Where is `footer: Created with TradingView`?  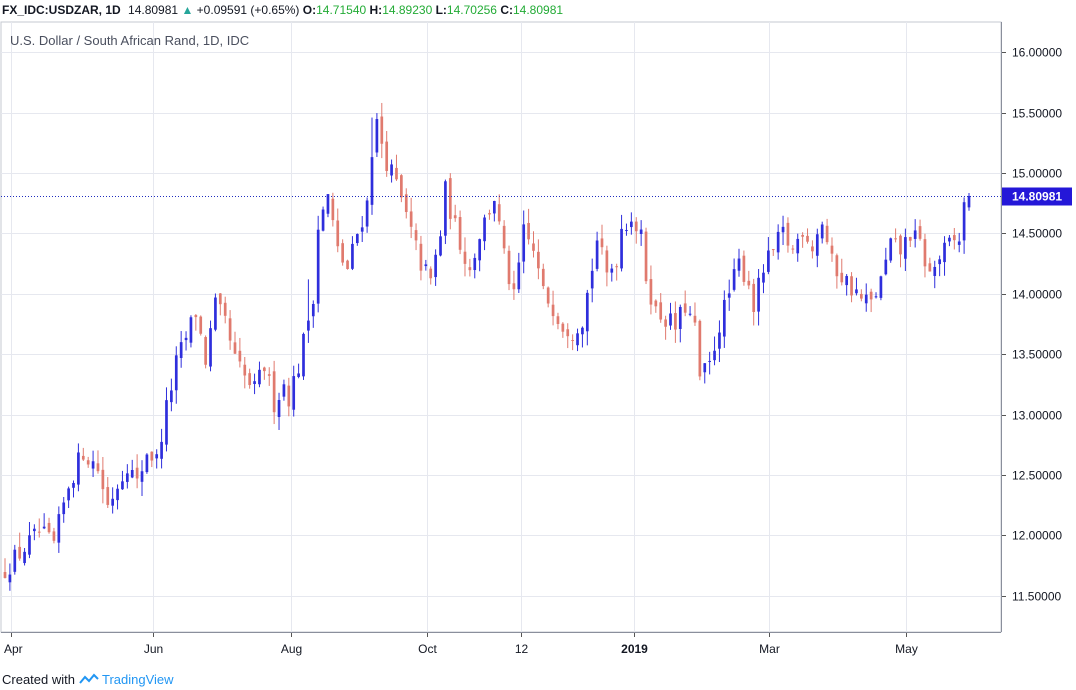
footer: Created with TradingView is located at coordinates (88, 680).